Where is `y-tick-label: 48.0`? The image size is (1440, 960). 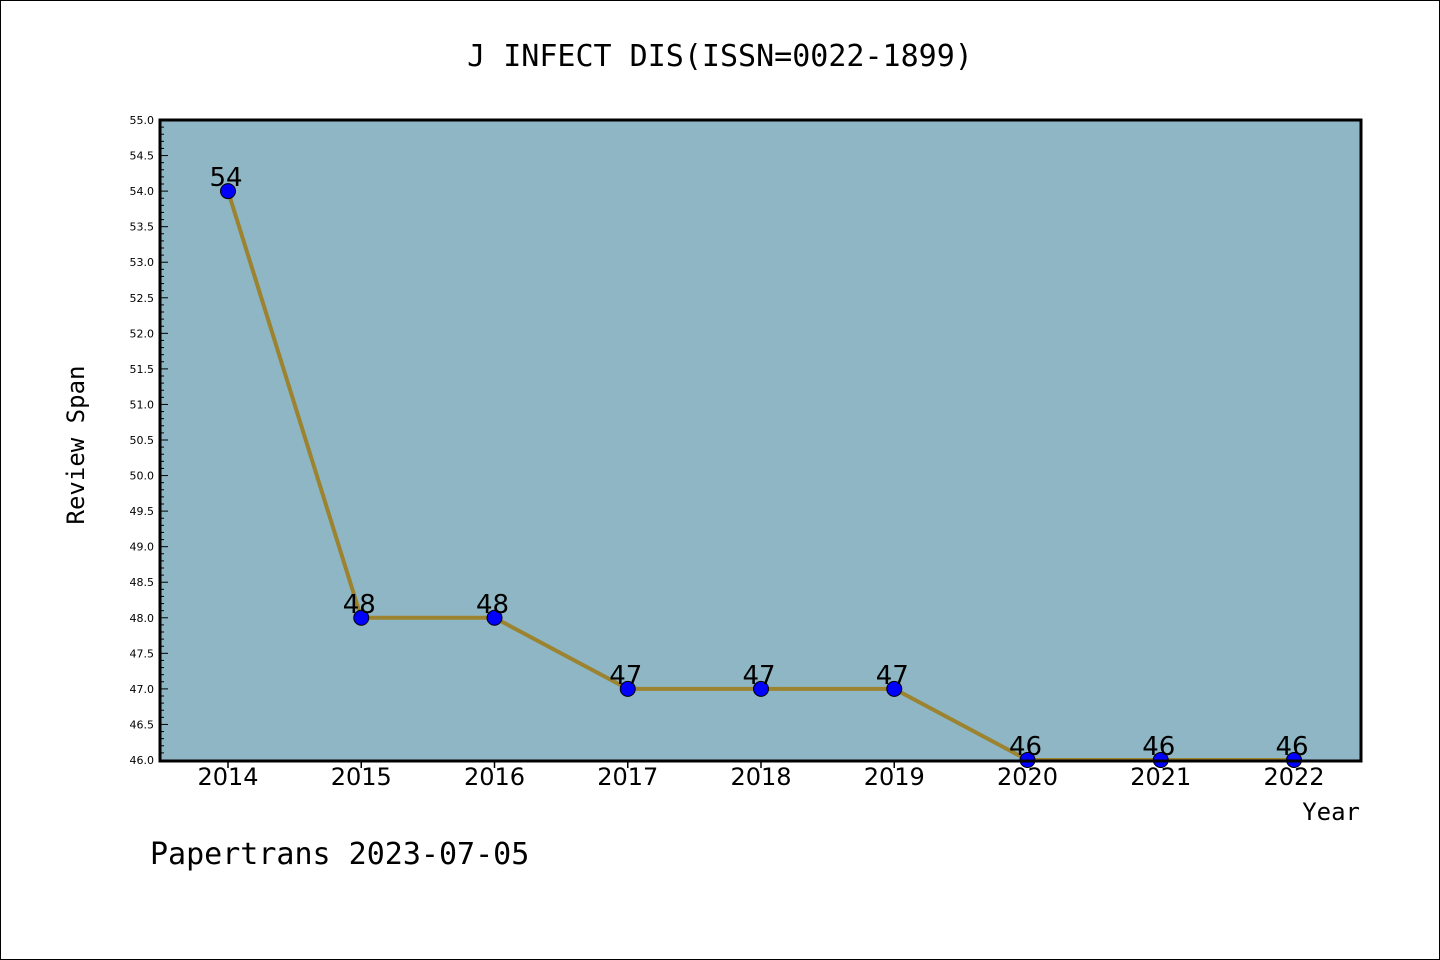 y-tick-label: 48.0 is located at coordinates (142, 618).